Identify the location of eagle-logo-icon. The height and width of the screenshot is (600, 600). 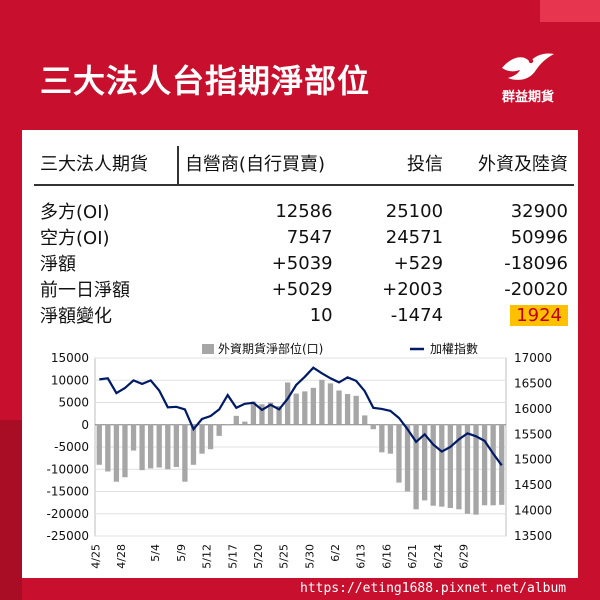
(528, 66).